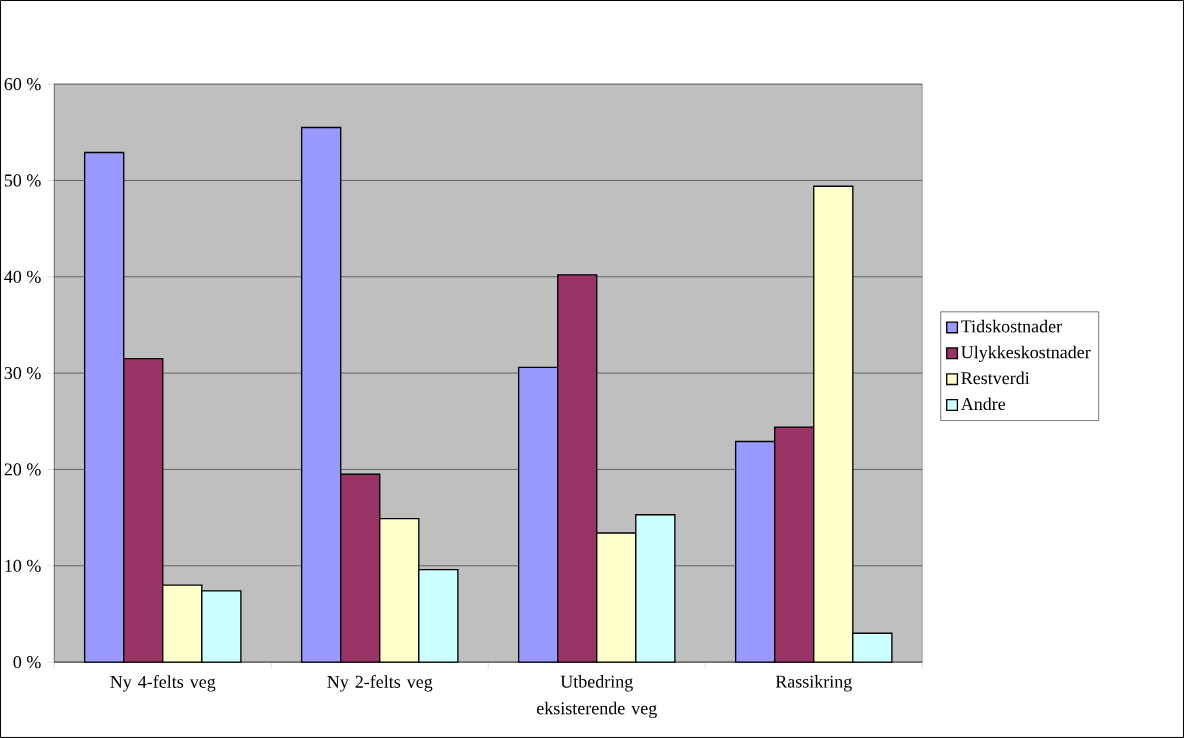 The width and height of the screenshot is (1184, 738). I want to click on legend-label: Andre, so click(983, 404).